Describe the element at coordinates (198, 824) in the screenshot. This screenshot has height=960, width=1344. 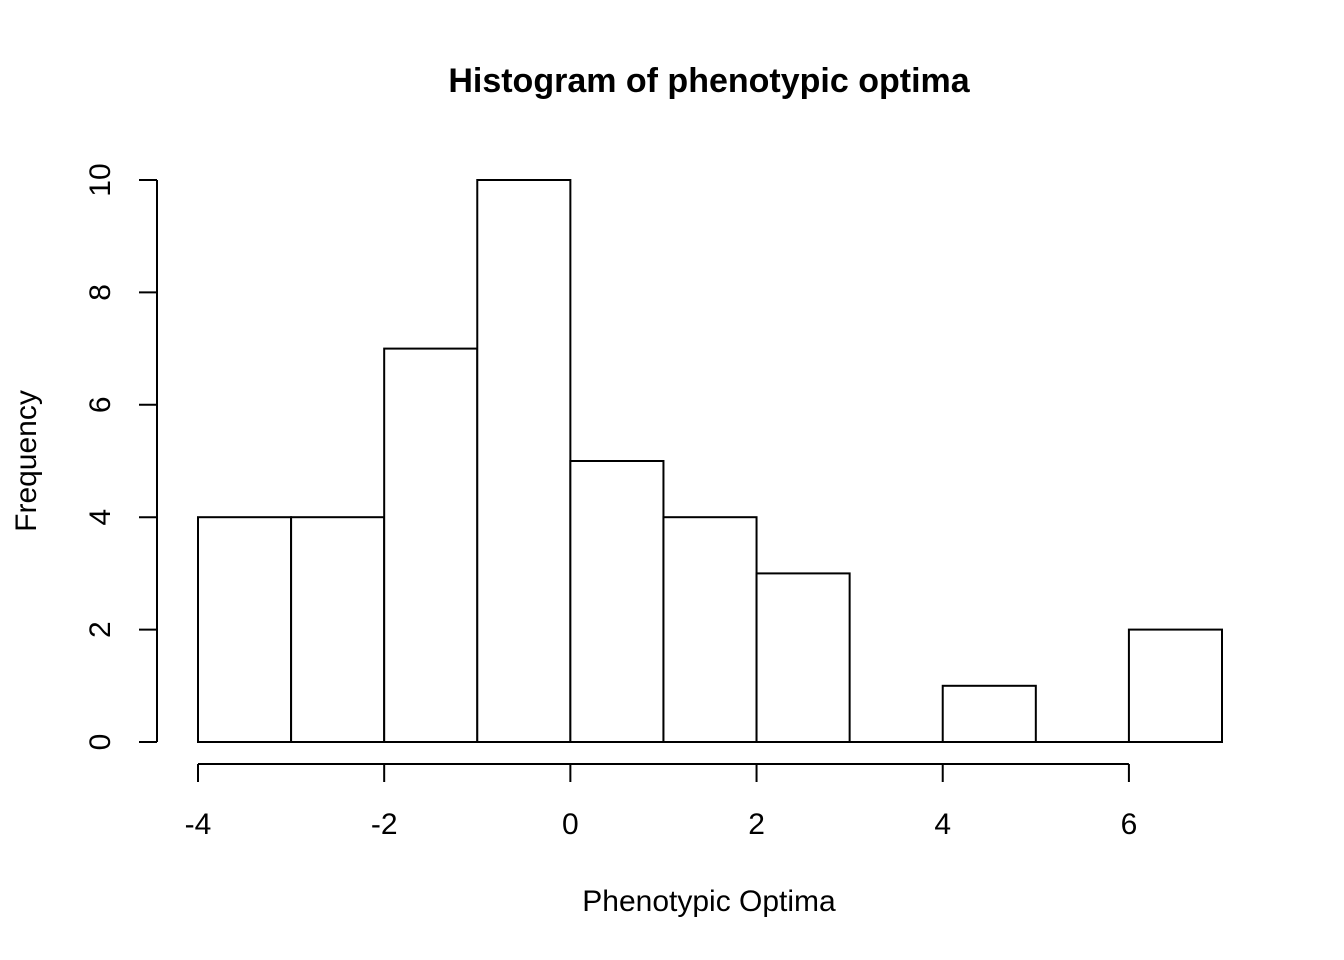
I see `x-tick-label: -4` at that location.